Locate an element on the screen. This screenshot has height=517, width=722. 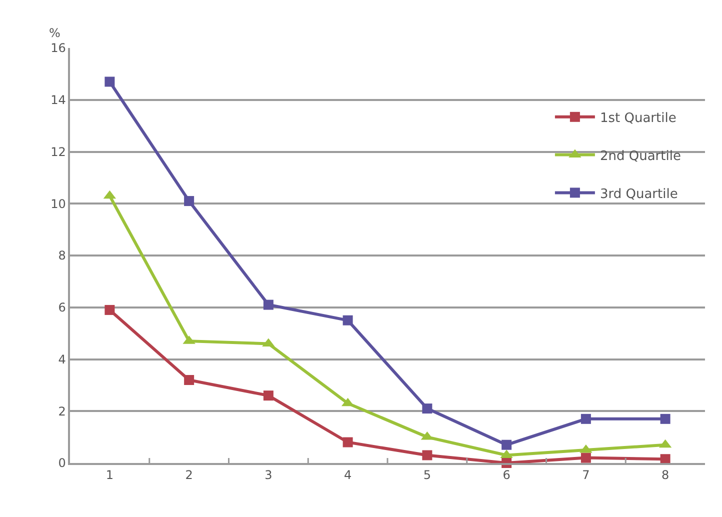
x-tick-label: 7 is located at coordinates (586, 475).